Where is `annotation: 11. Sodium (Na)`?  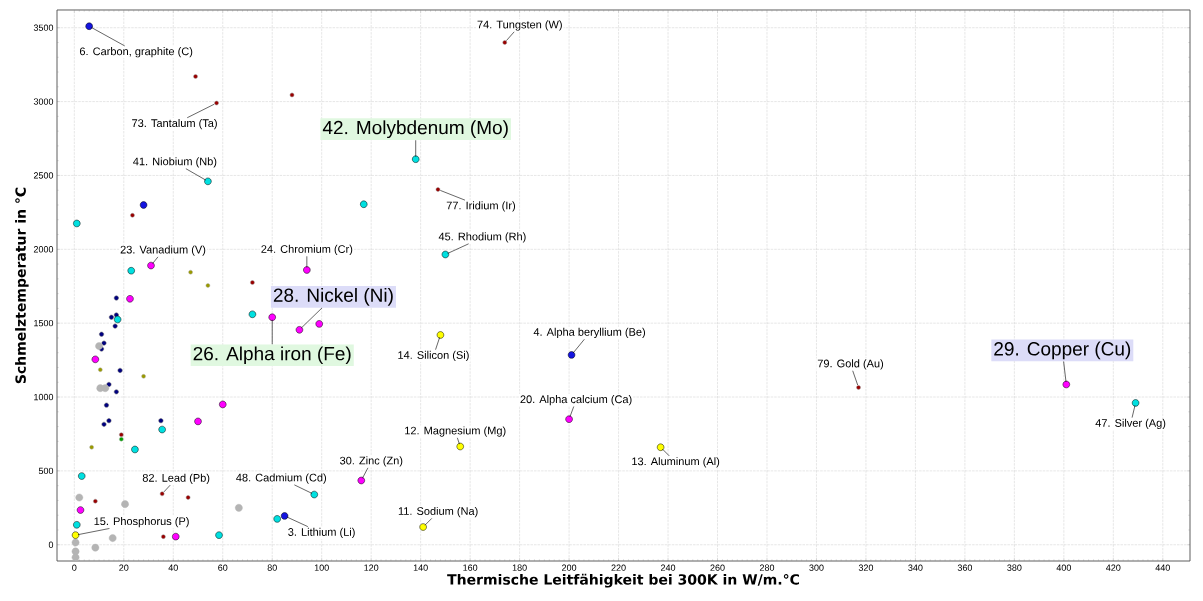 annotation: 11. Sodium (Na) is located at coordinates (438, 512).